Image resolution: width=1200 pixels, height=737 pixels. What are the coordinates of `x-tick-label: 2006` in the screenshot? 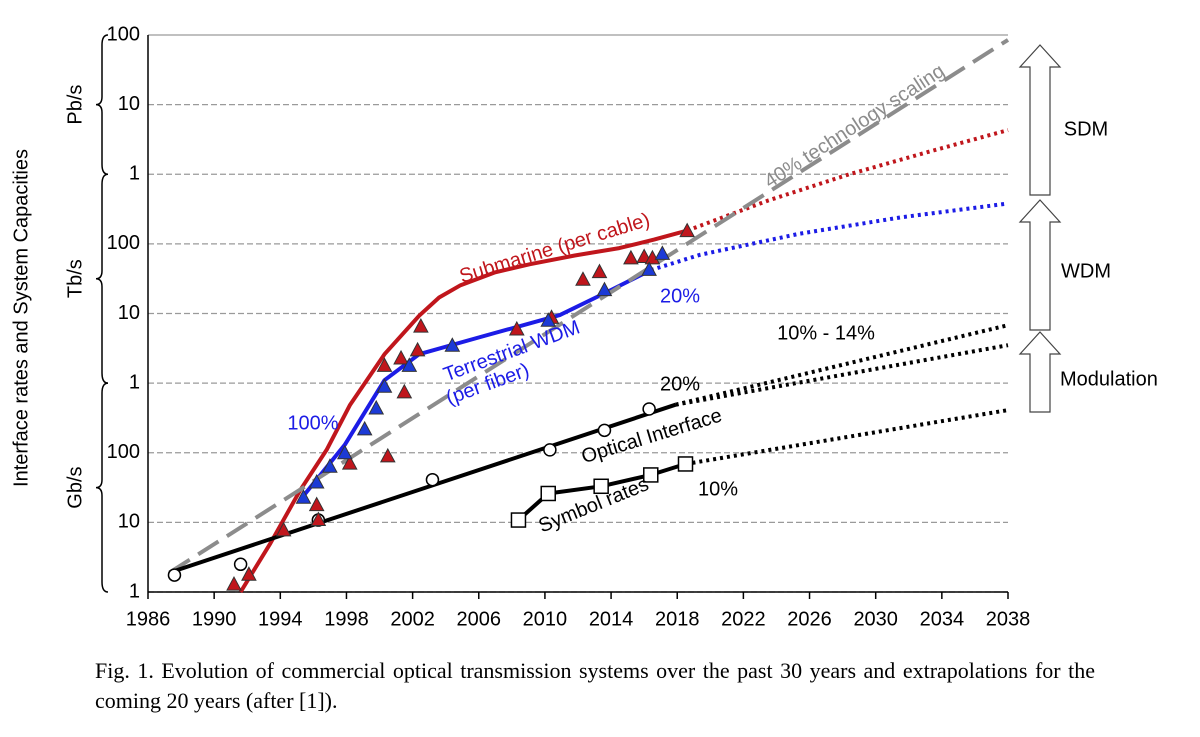 It's located at (479, 619).